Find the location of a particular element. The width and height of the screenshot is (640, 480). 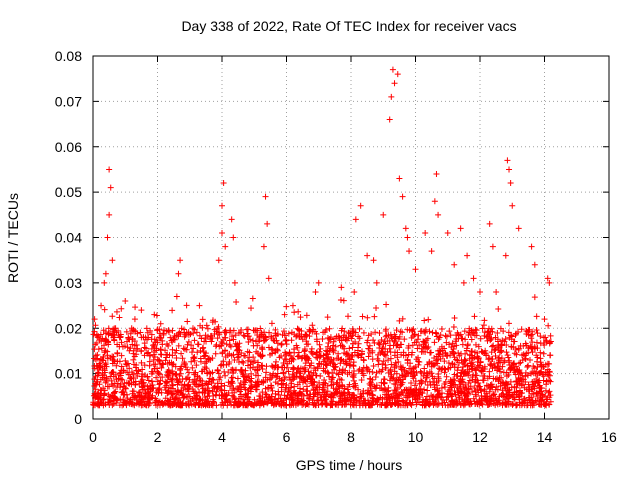

y-tick-label: 0.07 is located at coordinates (68, 101).